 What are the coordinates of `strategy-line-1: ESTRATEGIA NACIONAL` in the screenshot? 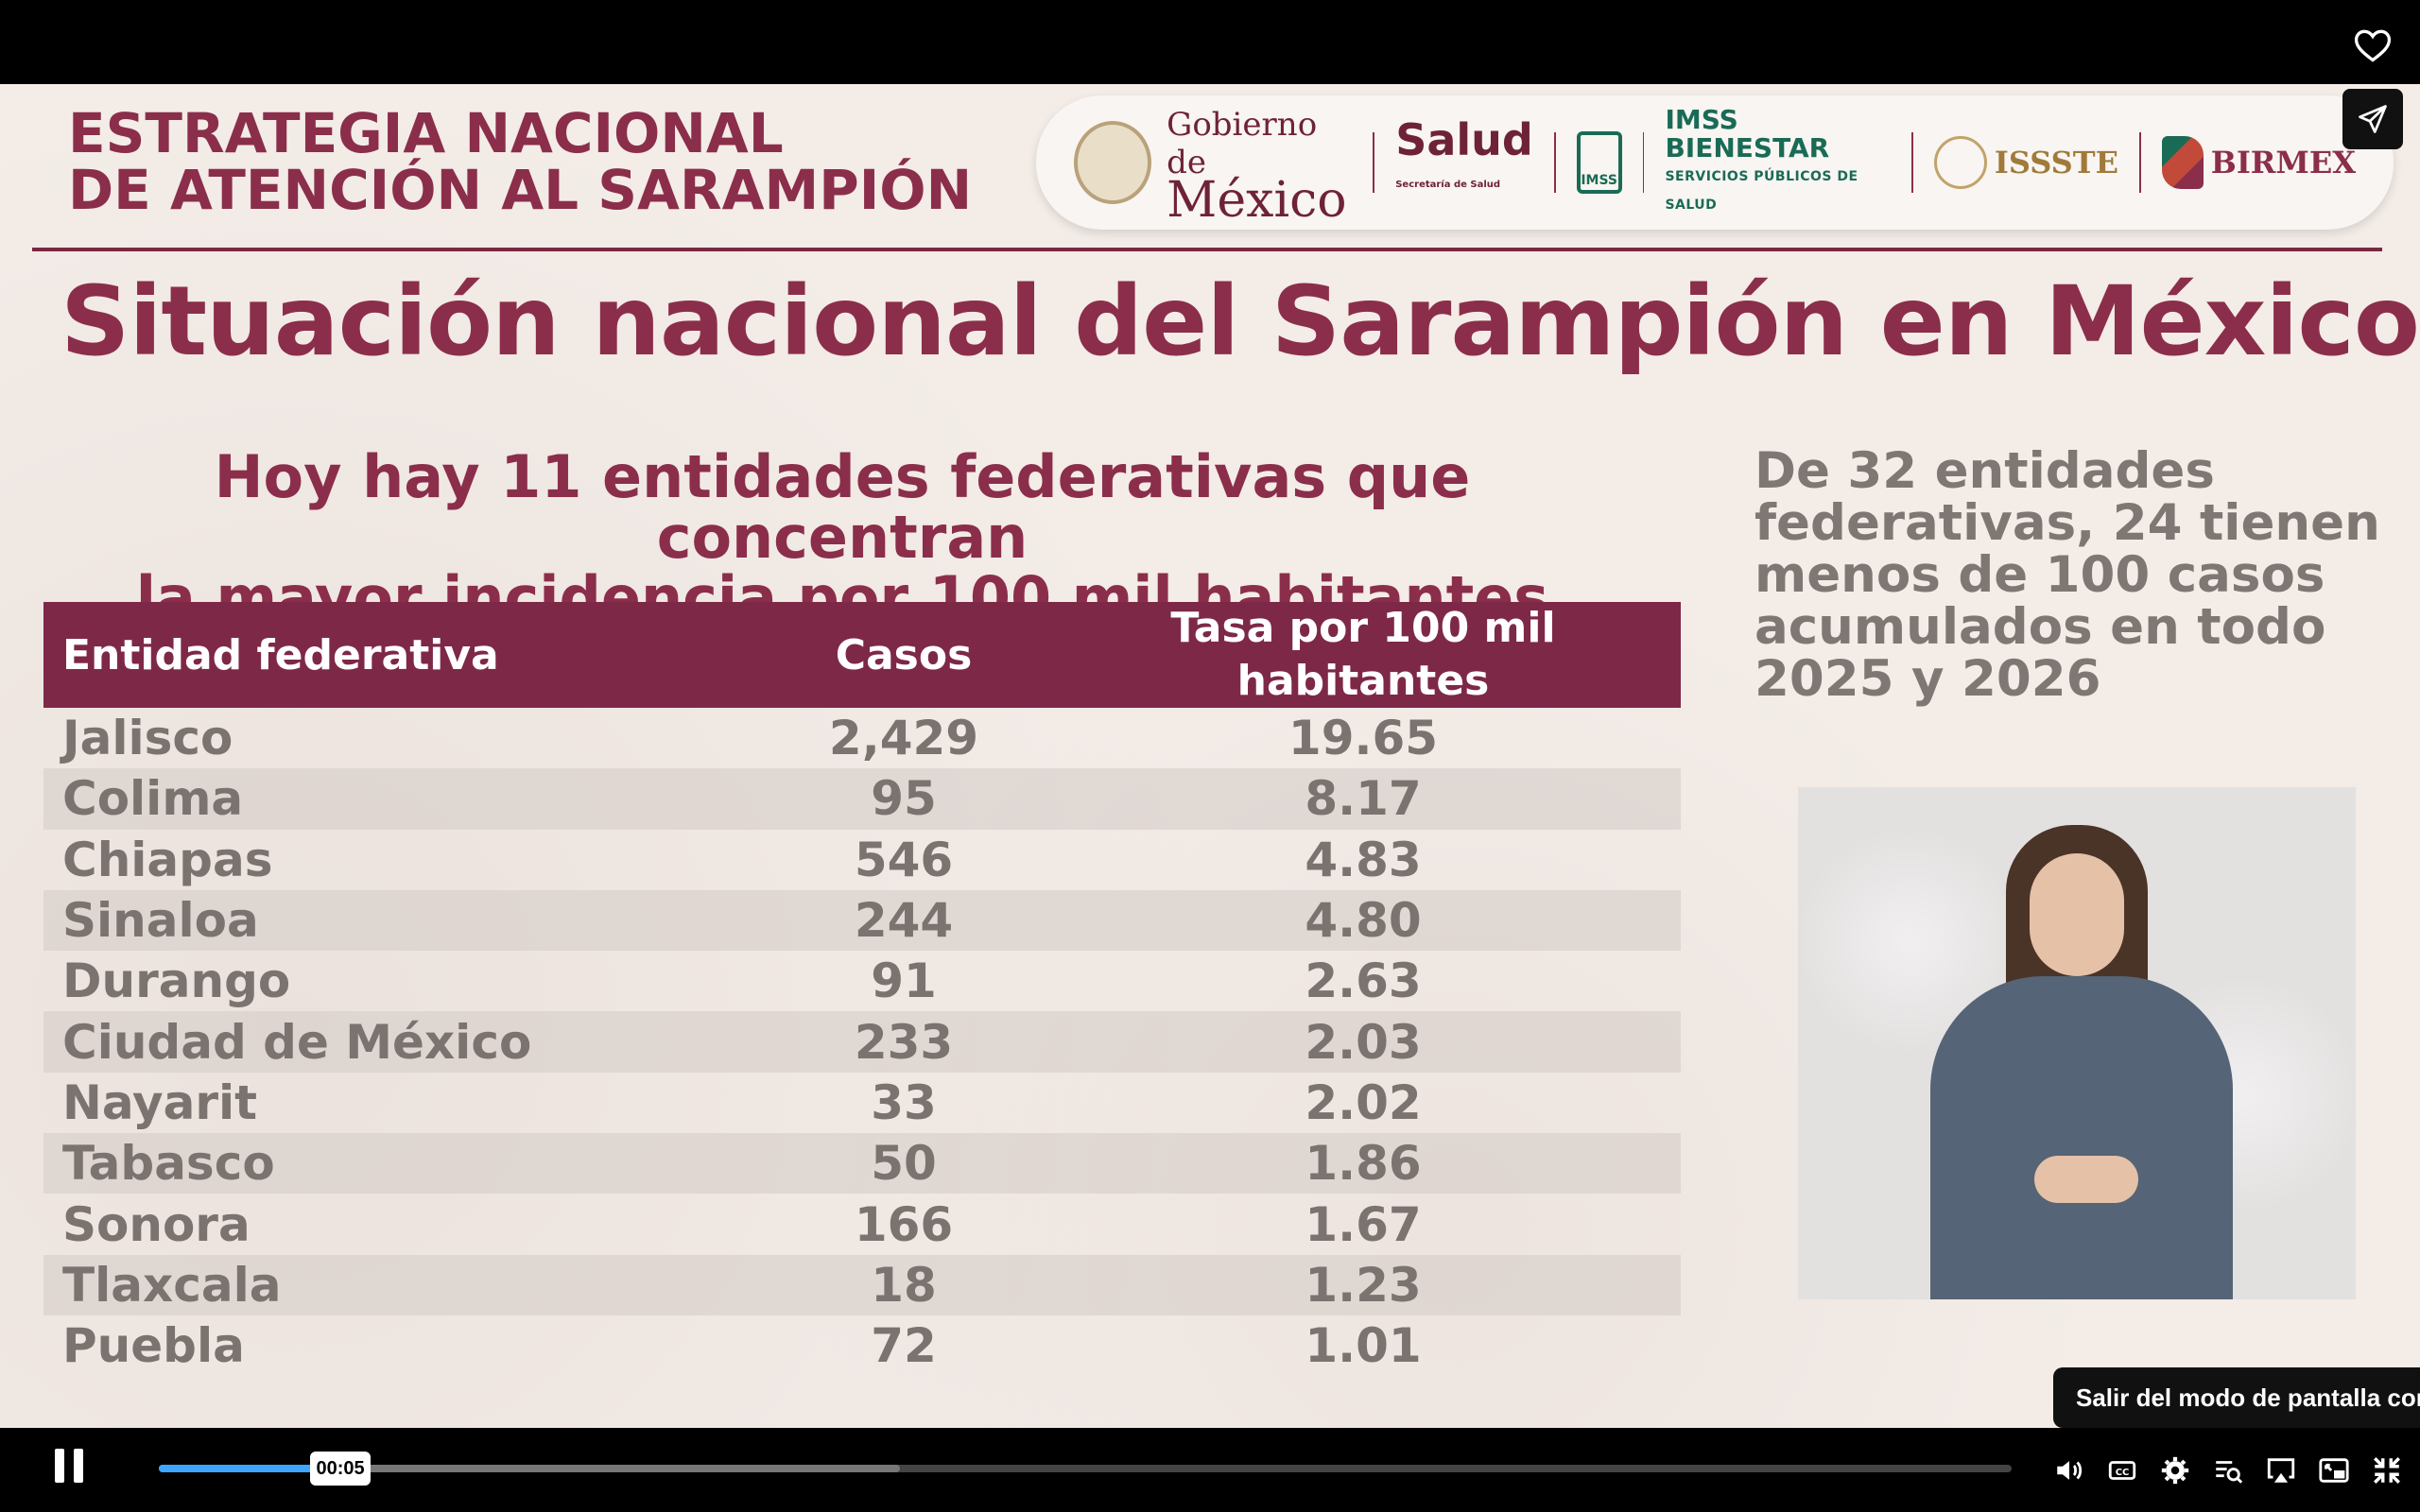 It's located at (426, 133).